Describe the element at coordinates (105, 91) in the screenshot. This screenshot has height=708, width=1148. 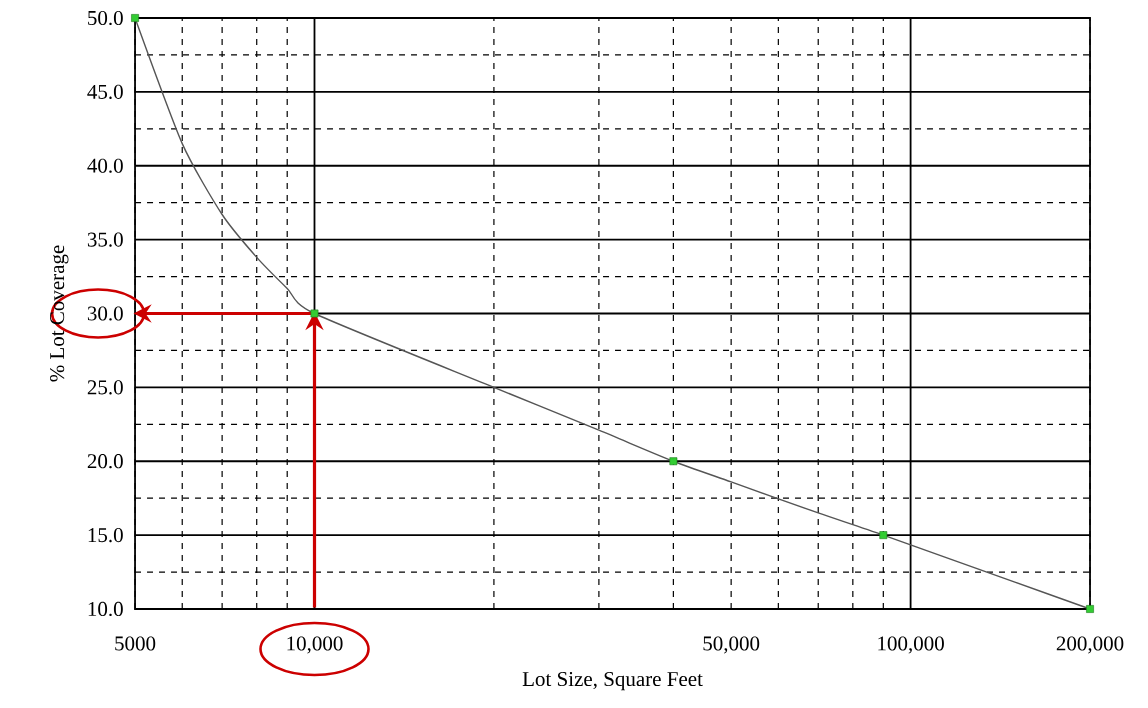
I see `y-tick-label: 45.0` at that location.